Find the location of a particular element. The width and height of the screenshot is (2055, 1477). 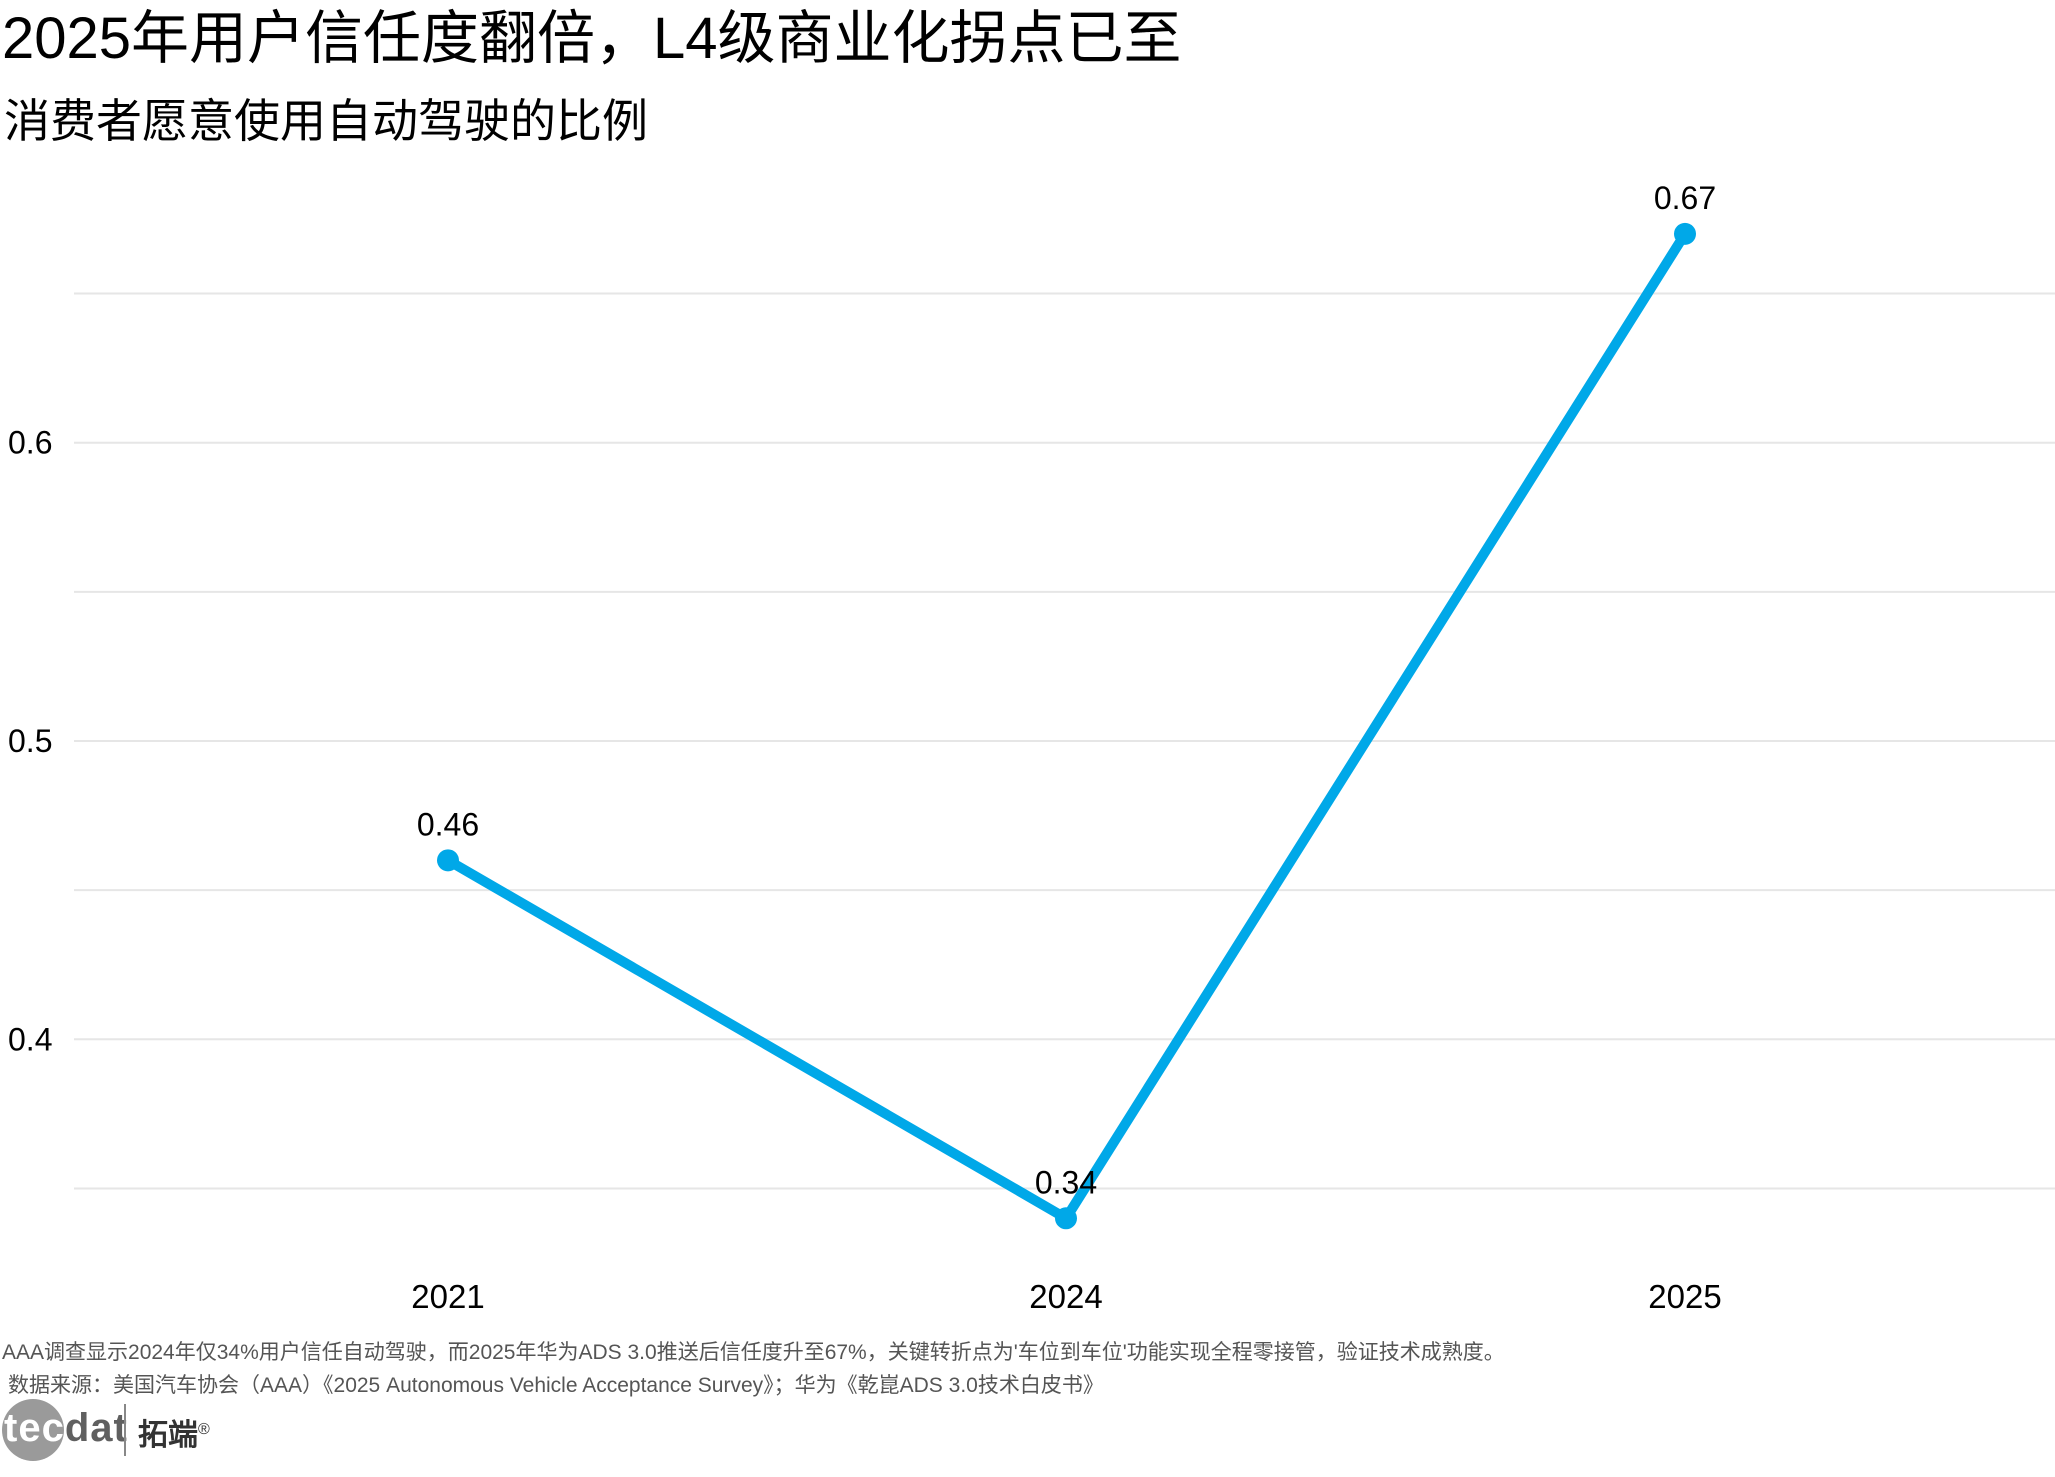

y-tick-label: 0.4 is located at coordinates (30, 1039).